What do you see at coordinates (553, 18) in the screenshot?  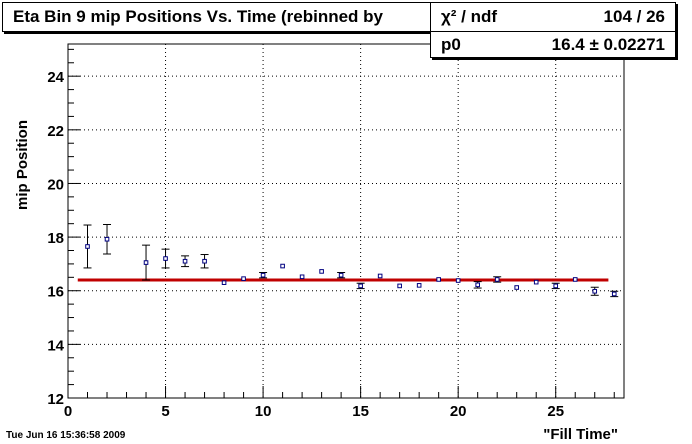 I see `chi2-row: χ² / ndf 104 / 26` at bounding box center [553, 18].